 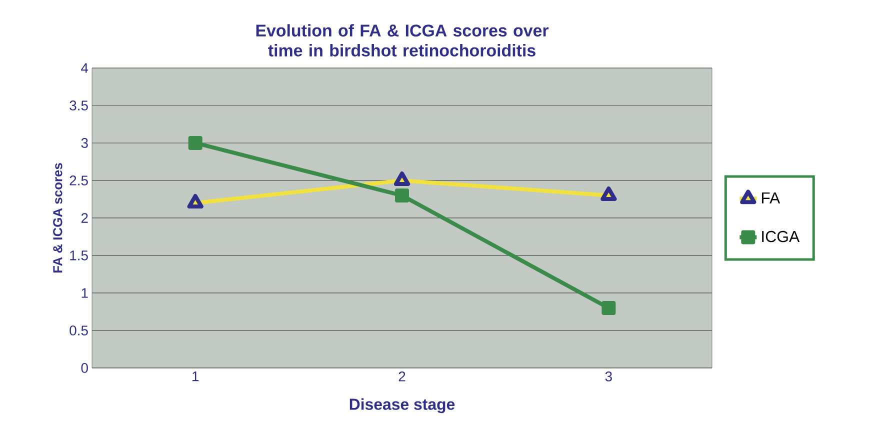 What do you see at coordinates (85, 293) in the screenshot?
I see `y-tick-label: 1` at bounding box center [85, 293].